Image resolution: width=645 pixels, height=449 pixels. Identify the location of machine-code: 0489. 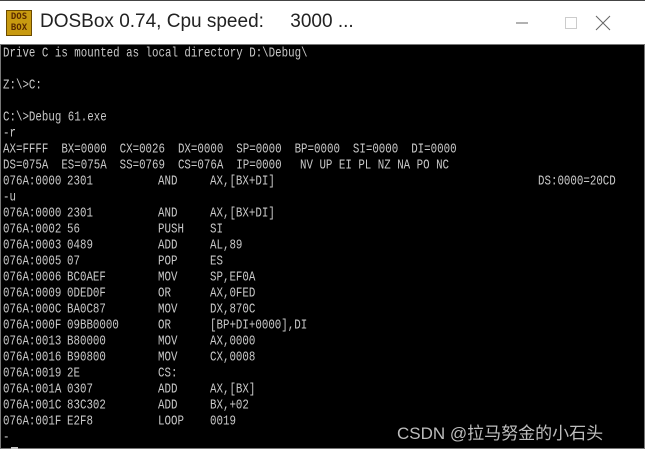
(80, 246).